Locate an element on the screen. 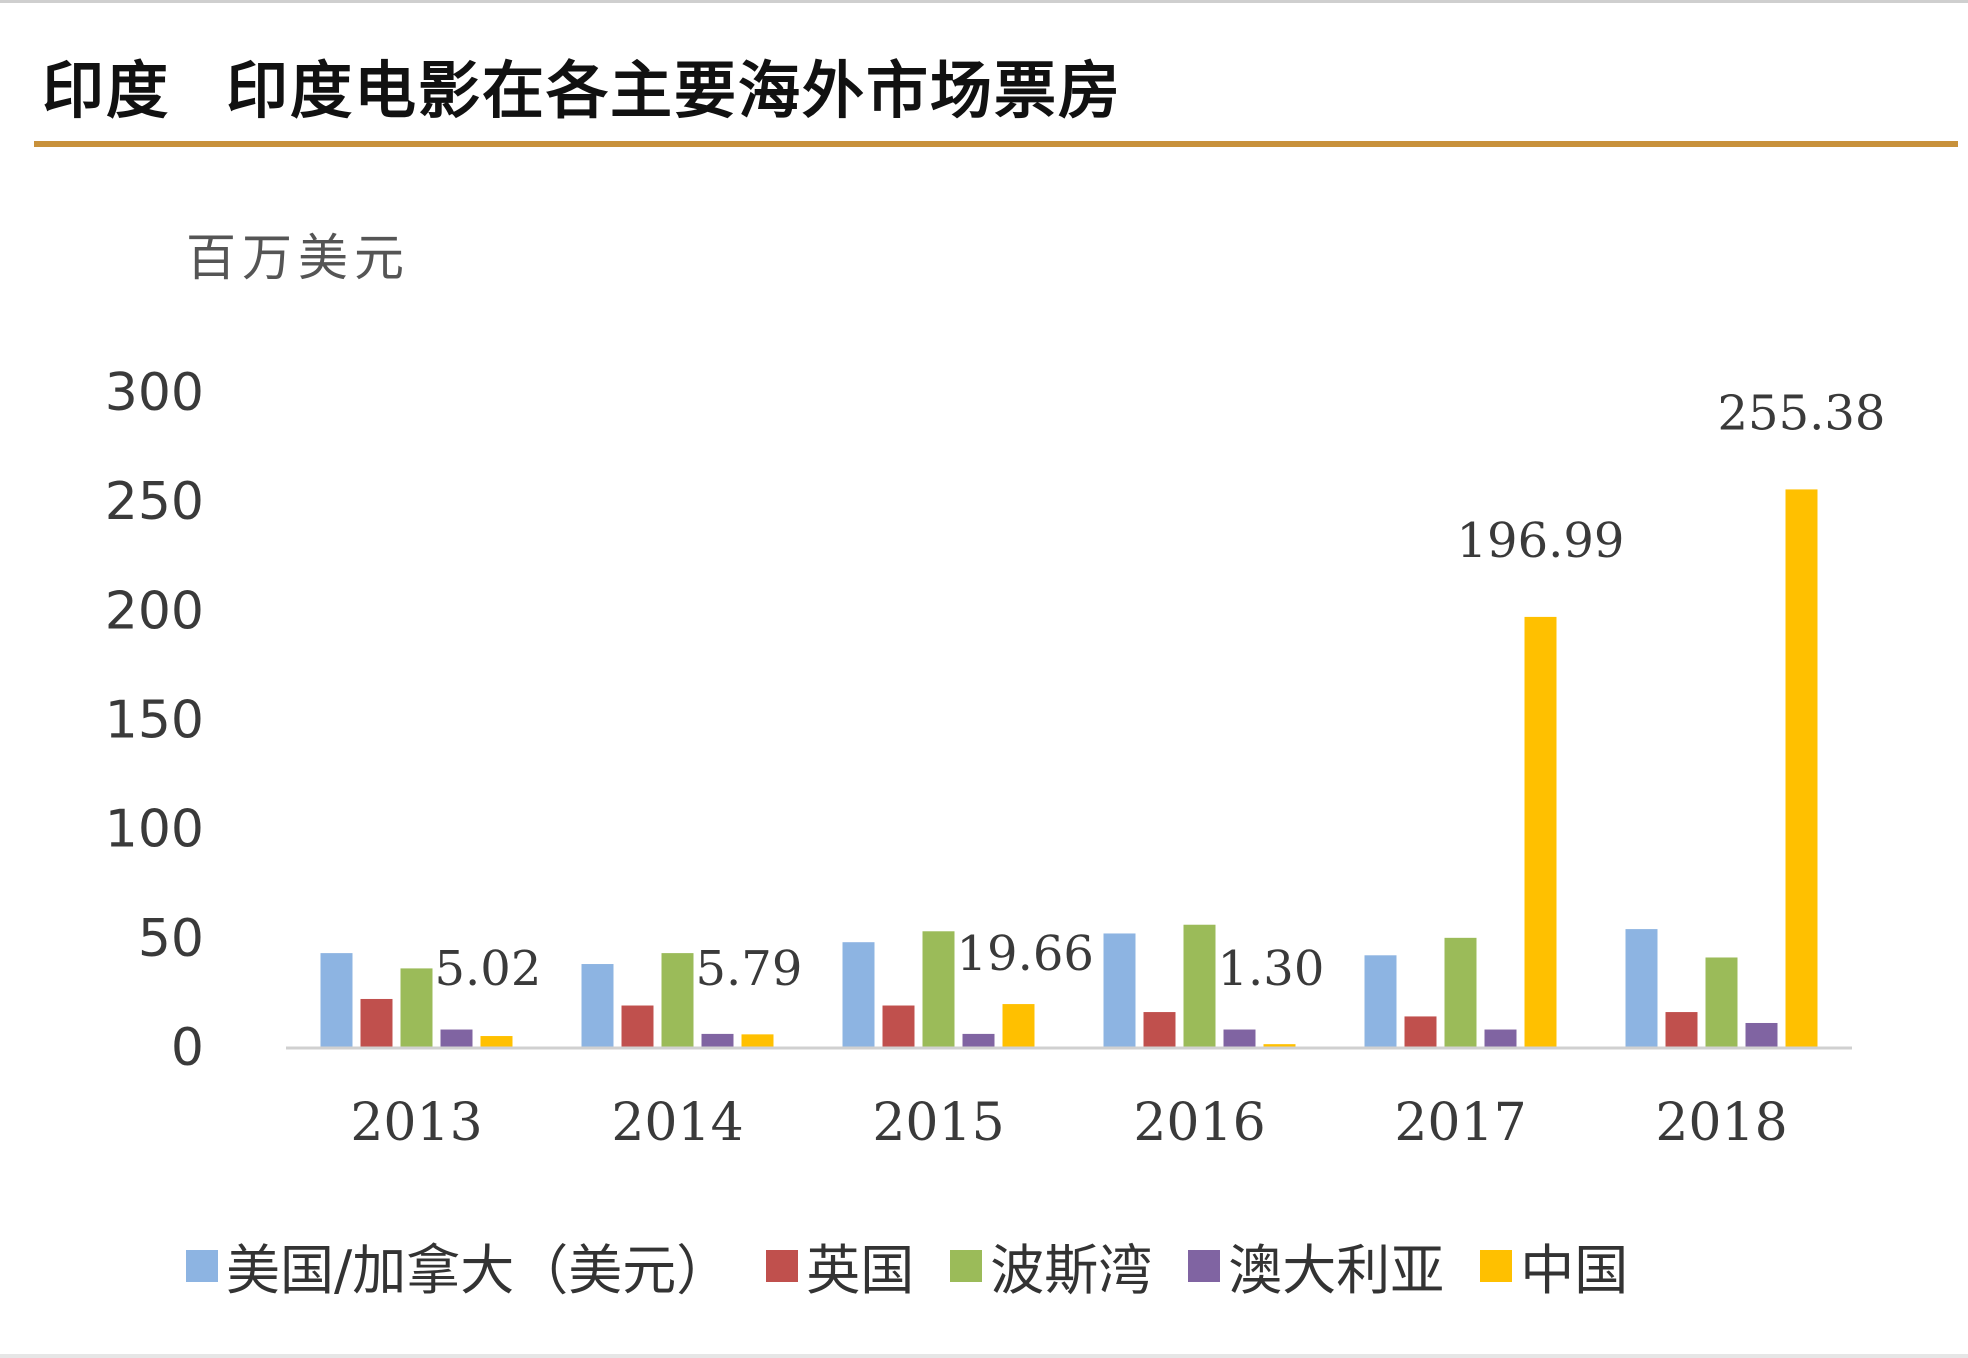 Image resolution: width=1968 pixels, height=1358 pixels. legend-item-0: 美国/加拿大（美元） is located at coordinates (458, 1265).